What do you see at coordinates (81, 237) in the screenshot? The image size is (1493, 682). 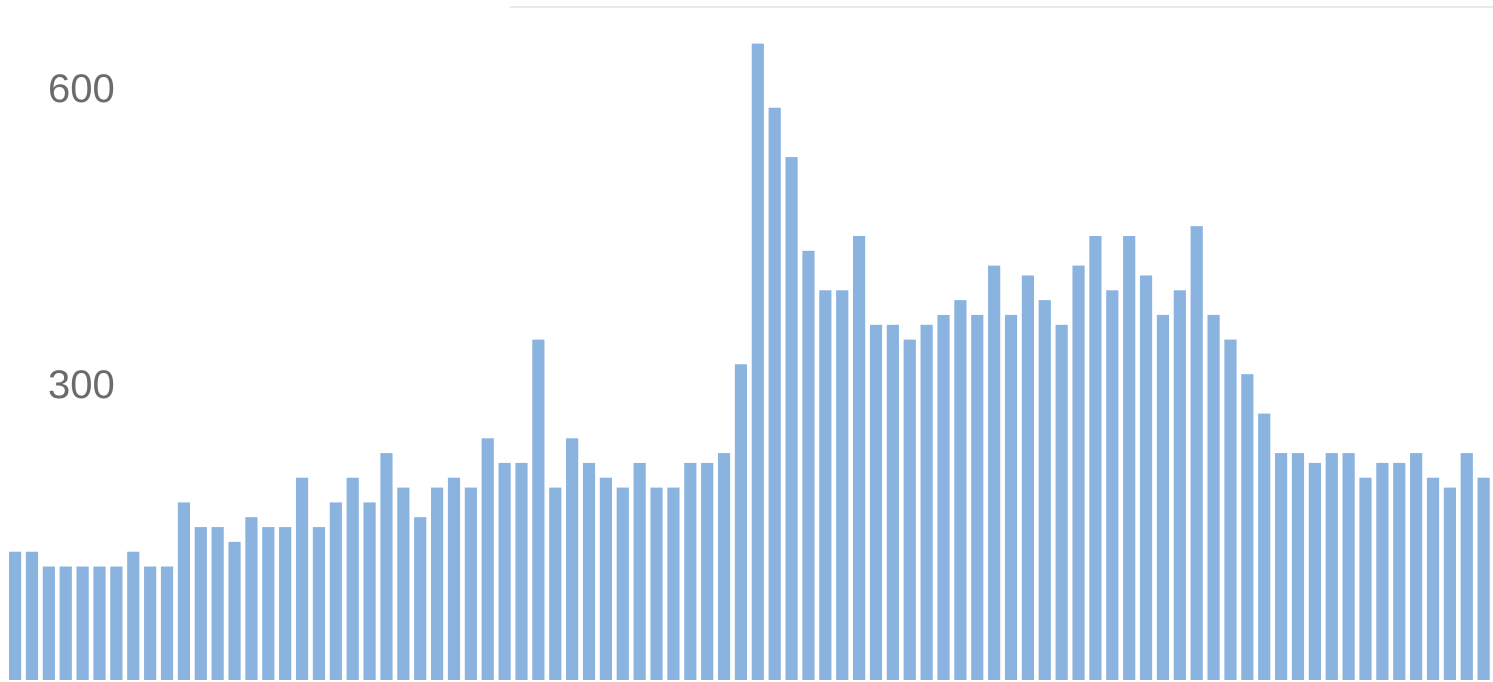 I see `y-axis-ticks: 300 600` at bounding box center [81, 237].